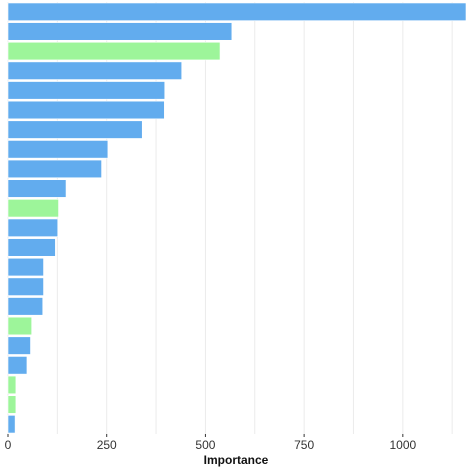 The width and height of the screenshot is (474, 474). I want to click on x-tick-label: 500, so click(205, 445).